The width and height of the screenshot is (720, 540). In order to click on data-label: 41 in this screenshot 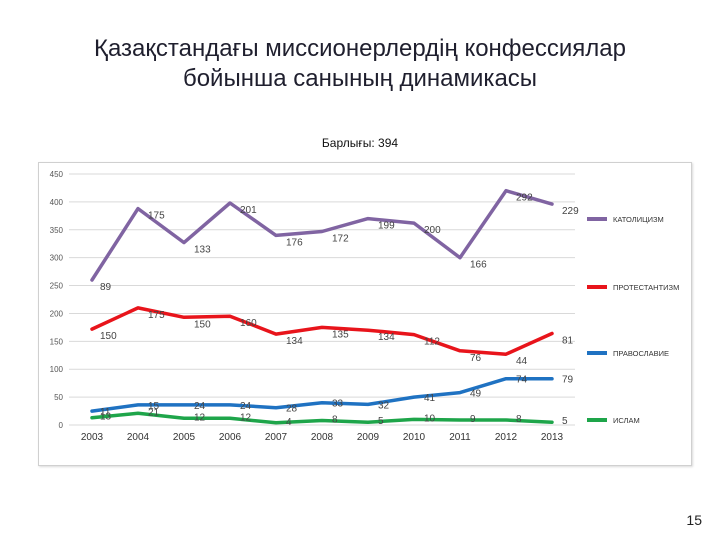, I will do `click(430, 398)`.